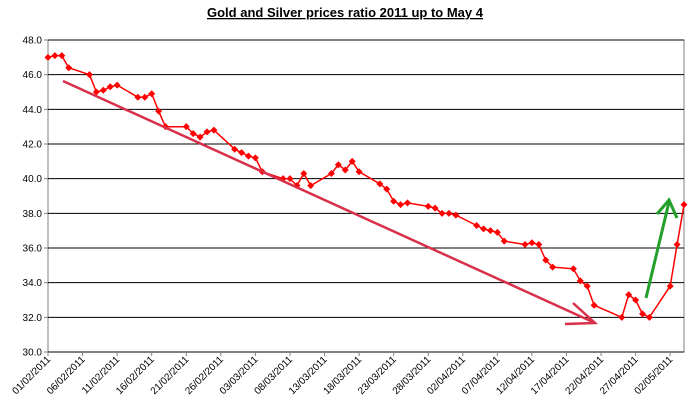 This screenshot has height=417, width=689. What do you see at coordinates (33, 318) in the screenshot?
I see `y-tick-label: 32.0` at bounding box center [33, 318].